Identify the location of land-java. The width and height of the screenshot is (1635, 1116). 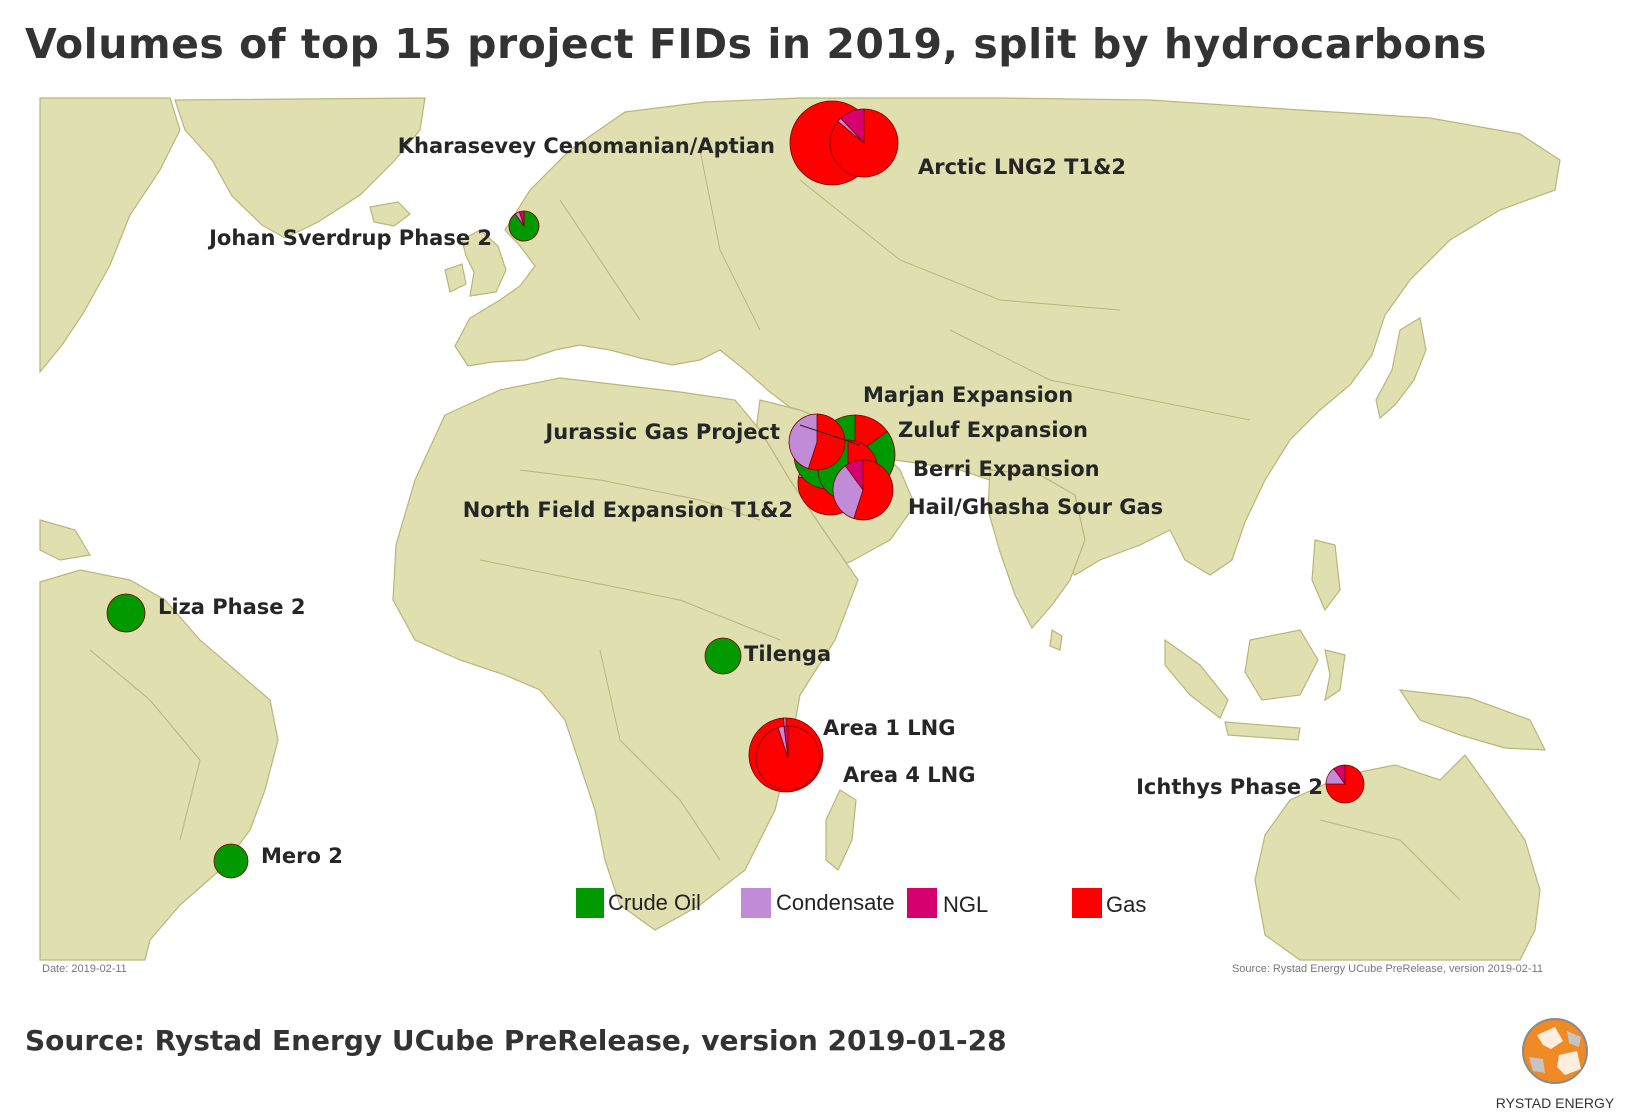
(1262, 731).